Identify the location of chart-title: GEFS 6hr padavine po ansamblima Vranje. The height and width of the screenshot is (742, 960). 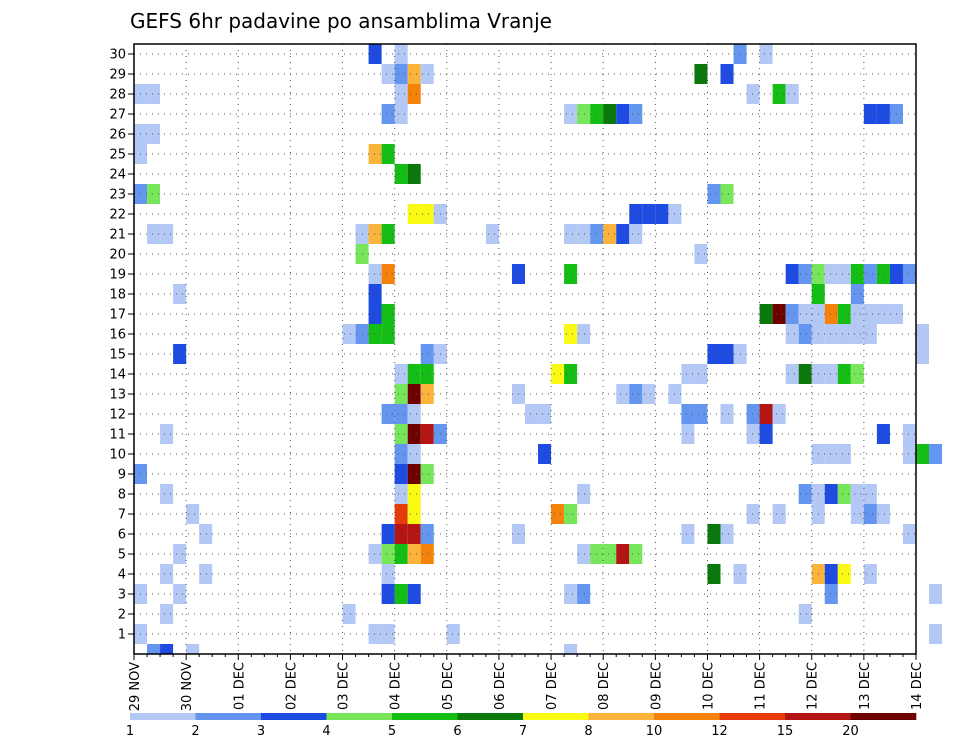
(341, 21).